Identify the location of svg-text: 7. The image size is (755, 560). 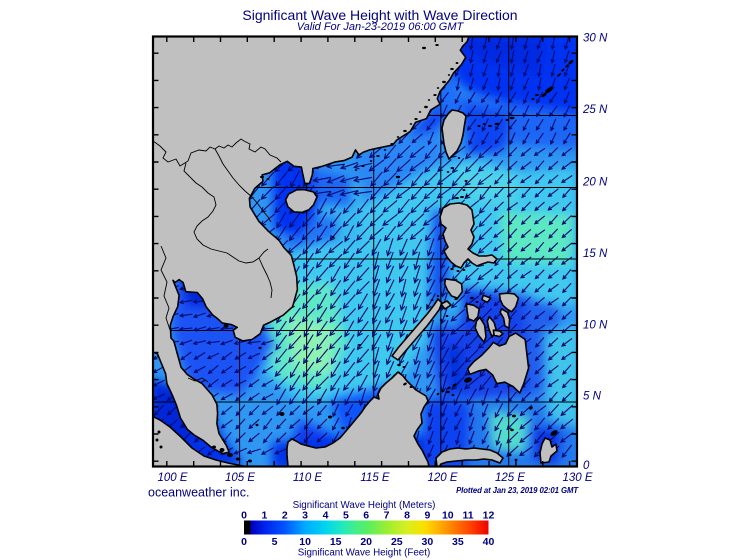
(387, 516).